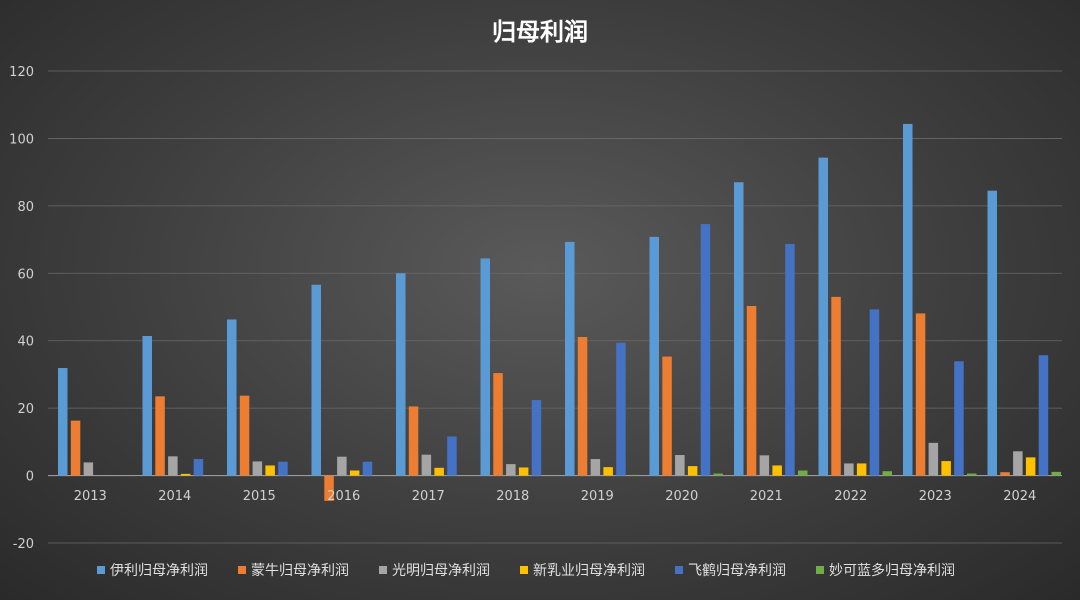  I want to click on legend-item: 蒙牛归母净利润, so click(293, 570).